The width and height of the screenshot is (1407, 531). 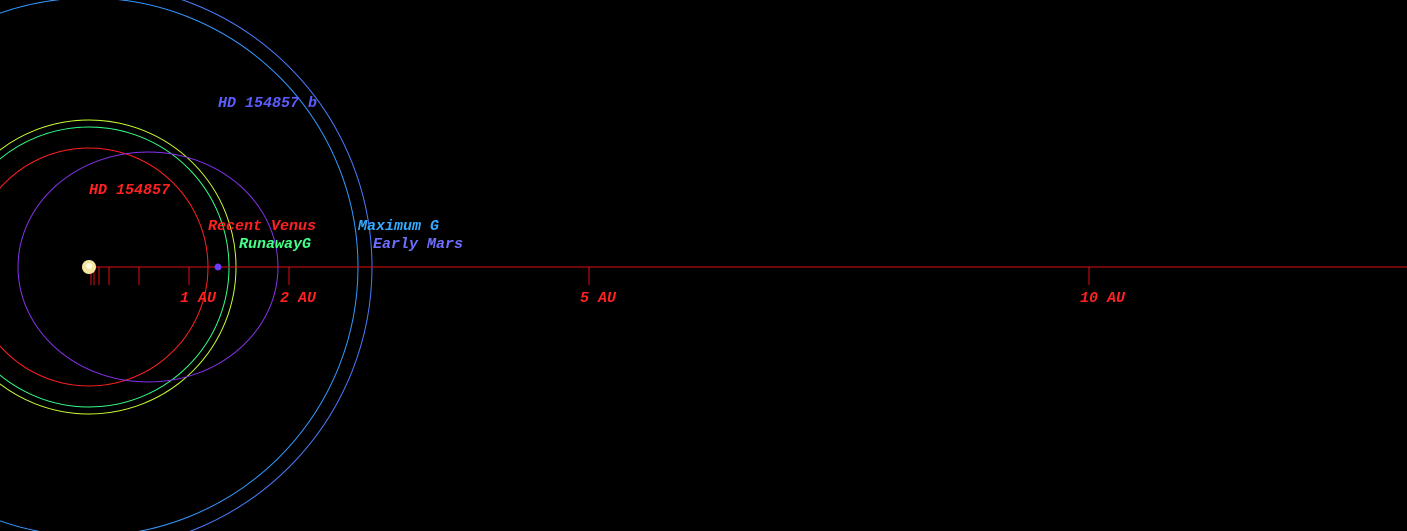 I want to click on axis-label: 2 AU, so click(x=298, y=298).